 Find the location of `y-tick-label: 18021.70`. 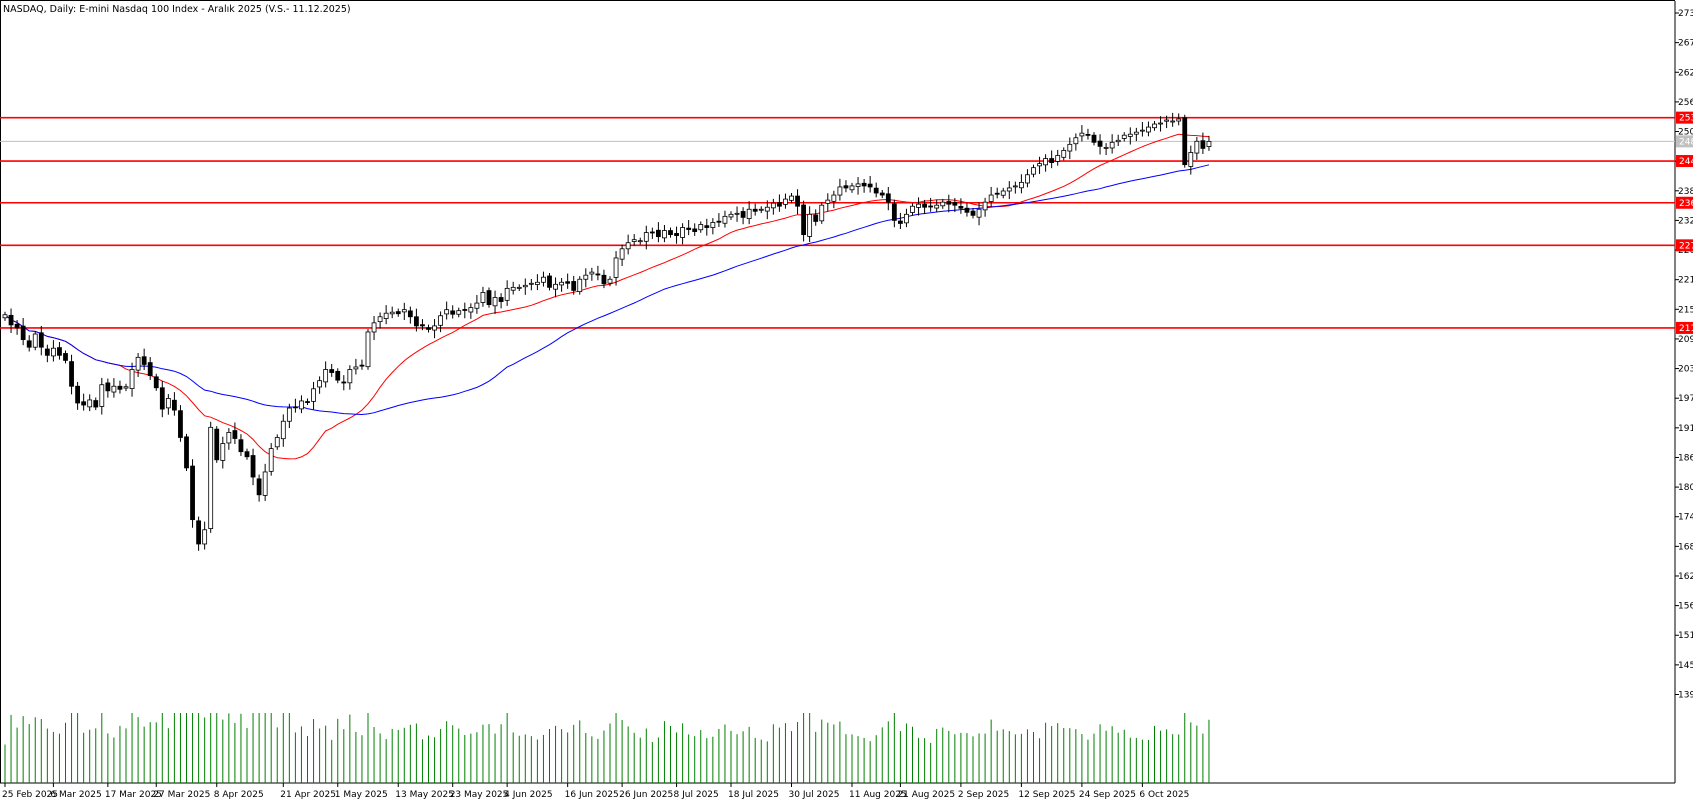

y-tick-label: 18021.70 is located at coordinates (1685, 488).